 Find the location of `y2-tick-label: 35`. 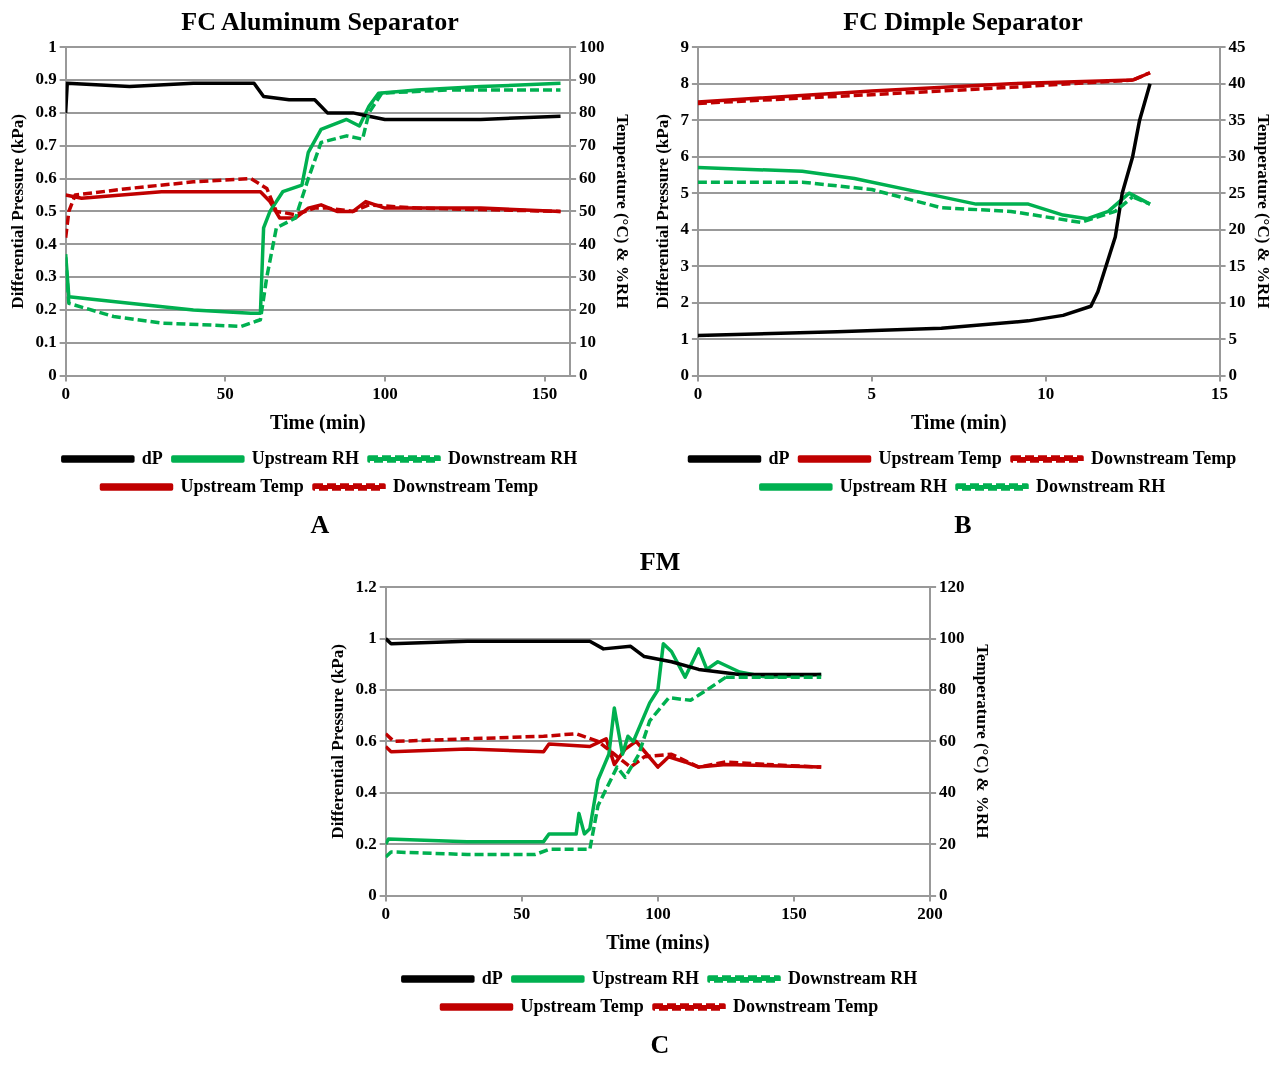

y2-tick-label: 35 is located at coordinates (1237, 119).